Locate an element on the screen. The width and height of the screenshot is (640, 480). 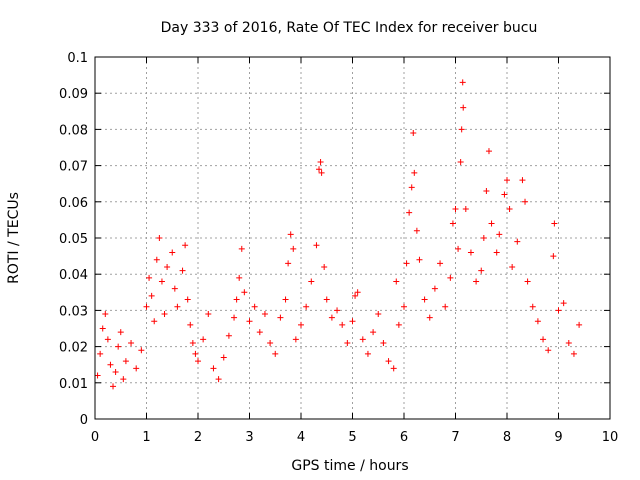
y-tick-label: 0.04 is located at coordinates (73, 275).